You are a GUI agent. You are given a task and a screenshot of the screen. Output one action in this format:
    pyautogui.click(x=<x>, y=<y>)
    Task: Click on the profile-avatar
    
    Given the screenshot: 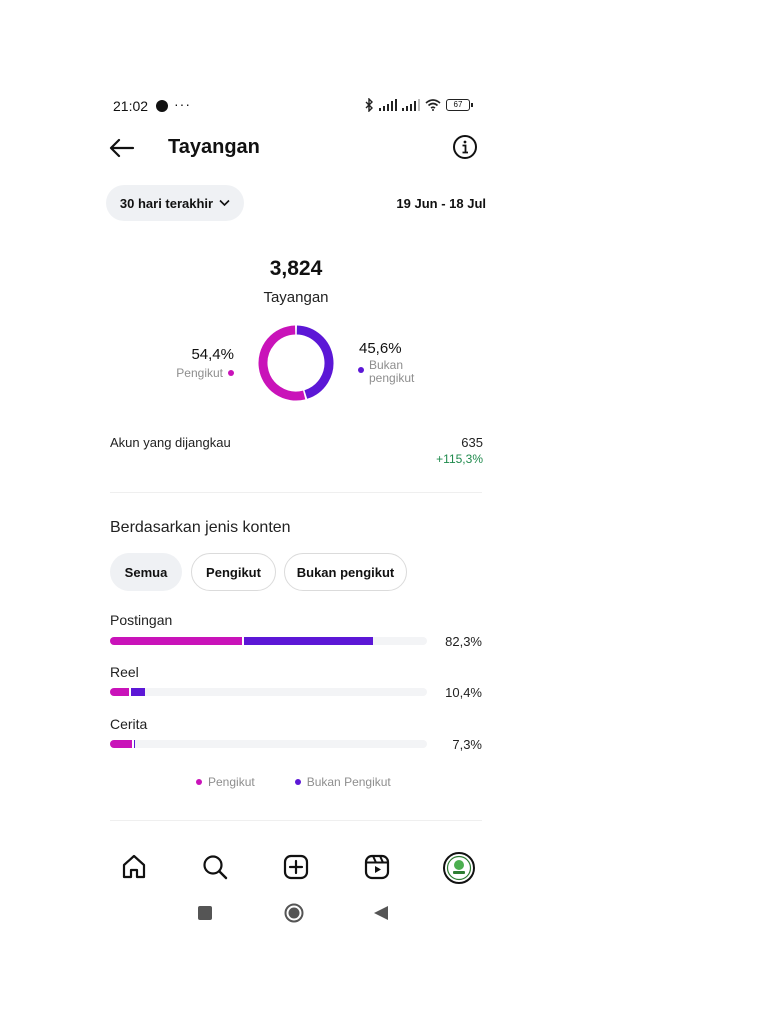 What is the action you would take?
    pyautogui.click(x=459, y=868)
    